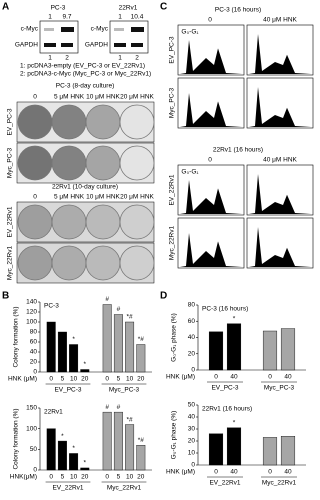 The image size is (320, 500). Describe the element at coordinates (124, 488) in the screenshot. I see `group-label: Myc_22Rv1` at that location.